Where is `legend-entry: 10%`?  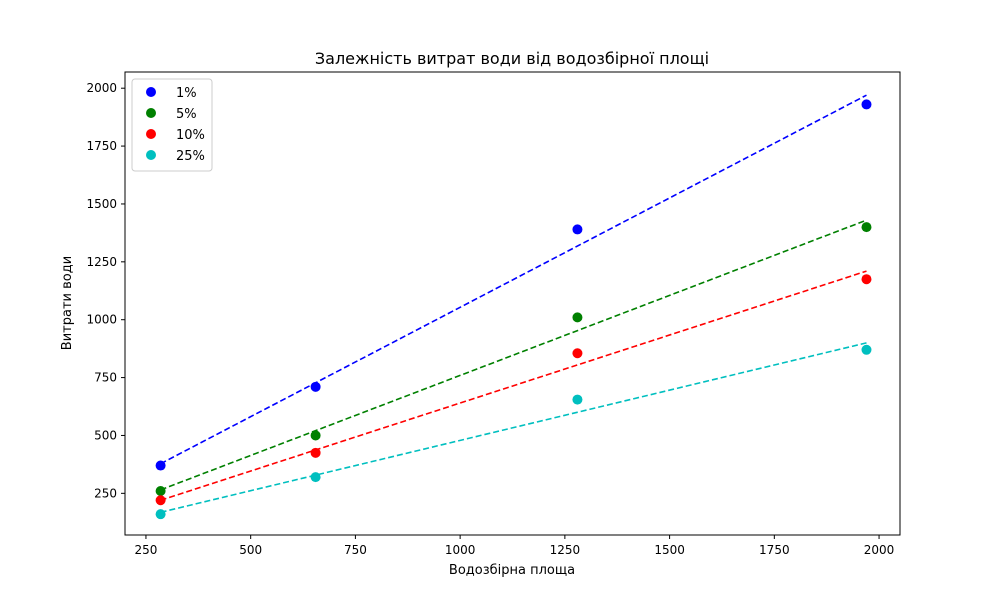
legend-entry: 10% is located at coordinates (190, 135).